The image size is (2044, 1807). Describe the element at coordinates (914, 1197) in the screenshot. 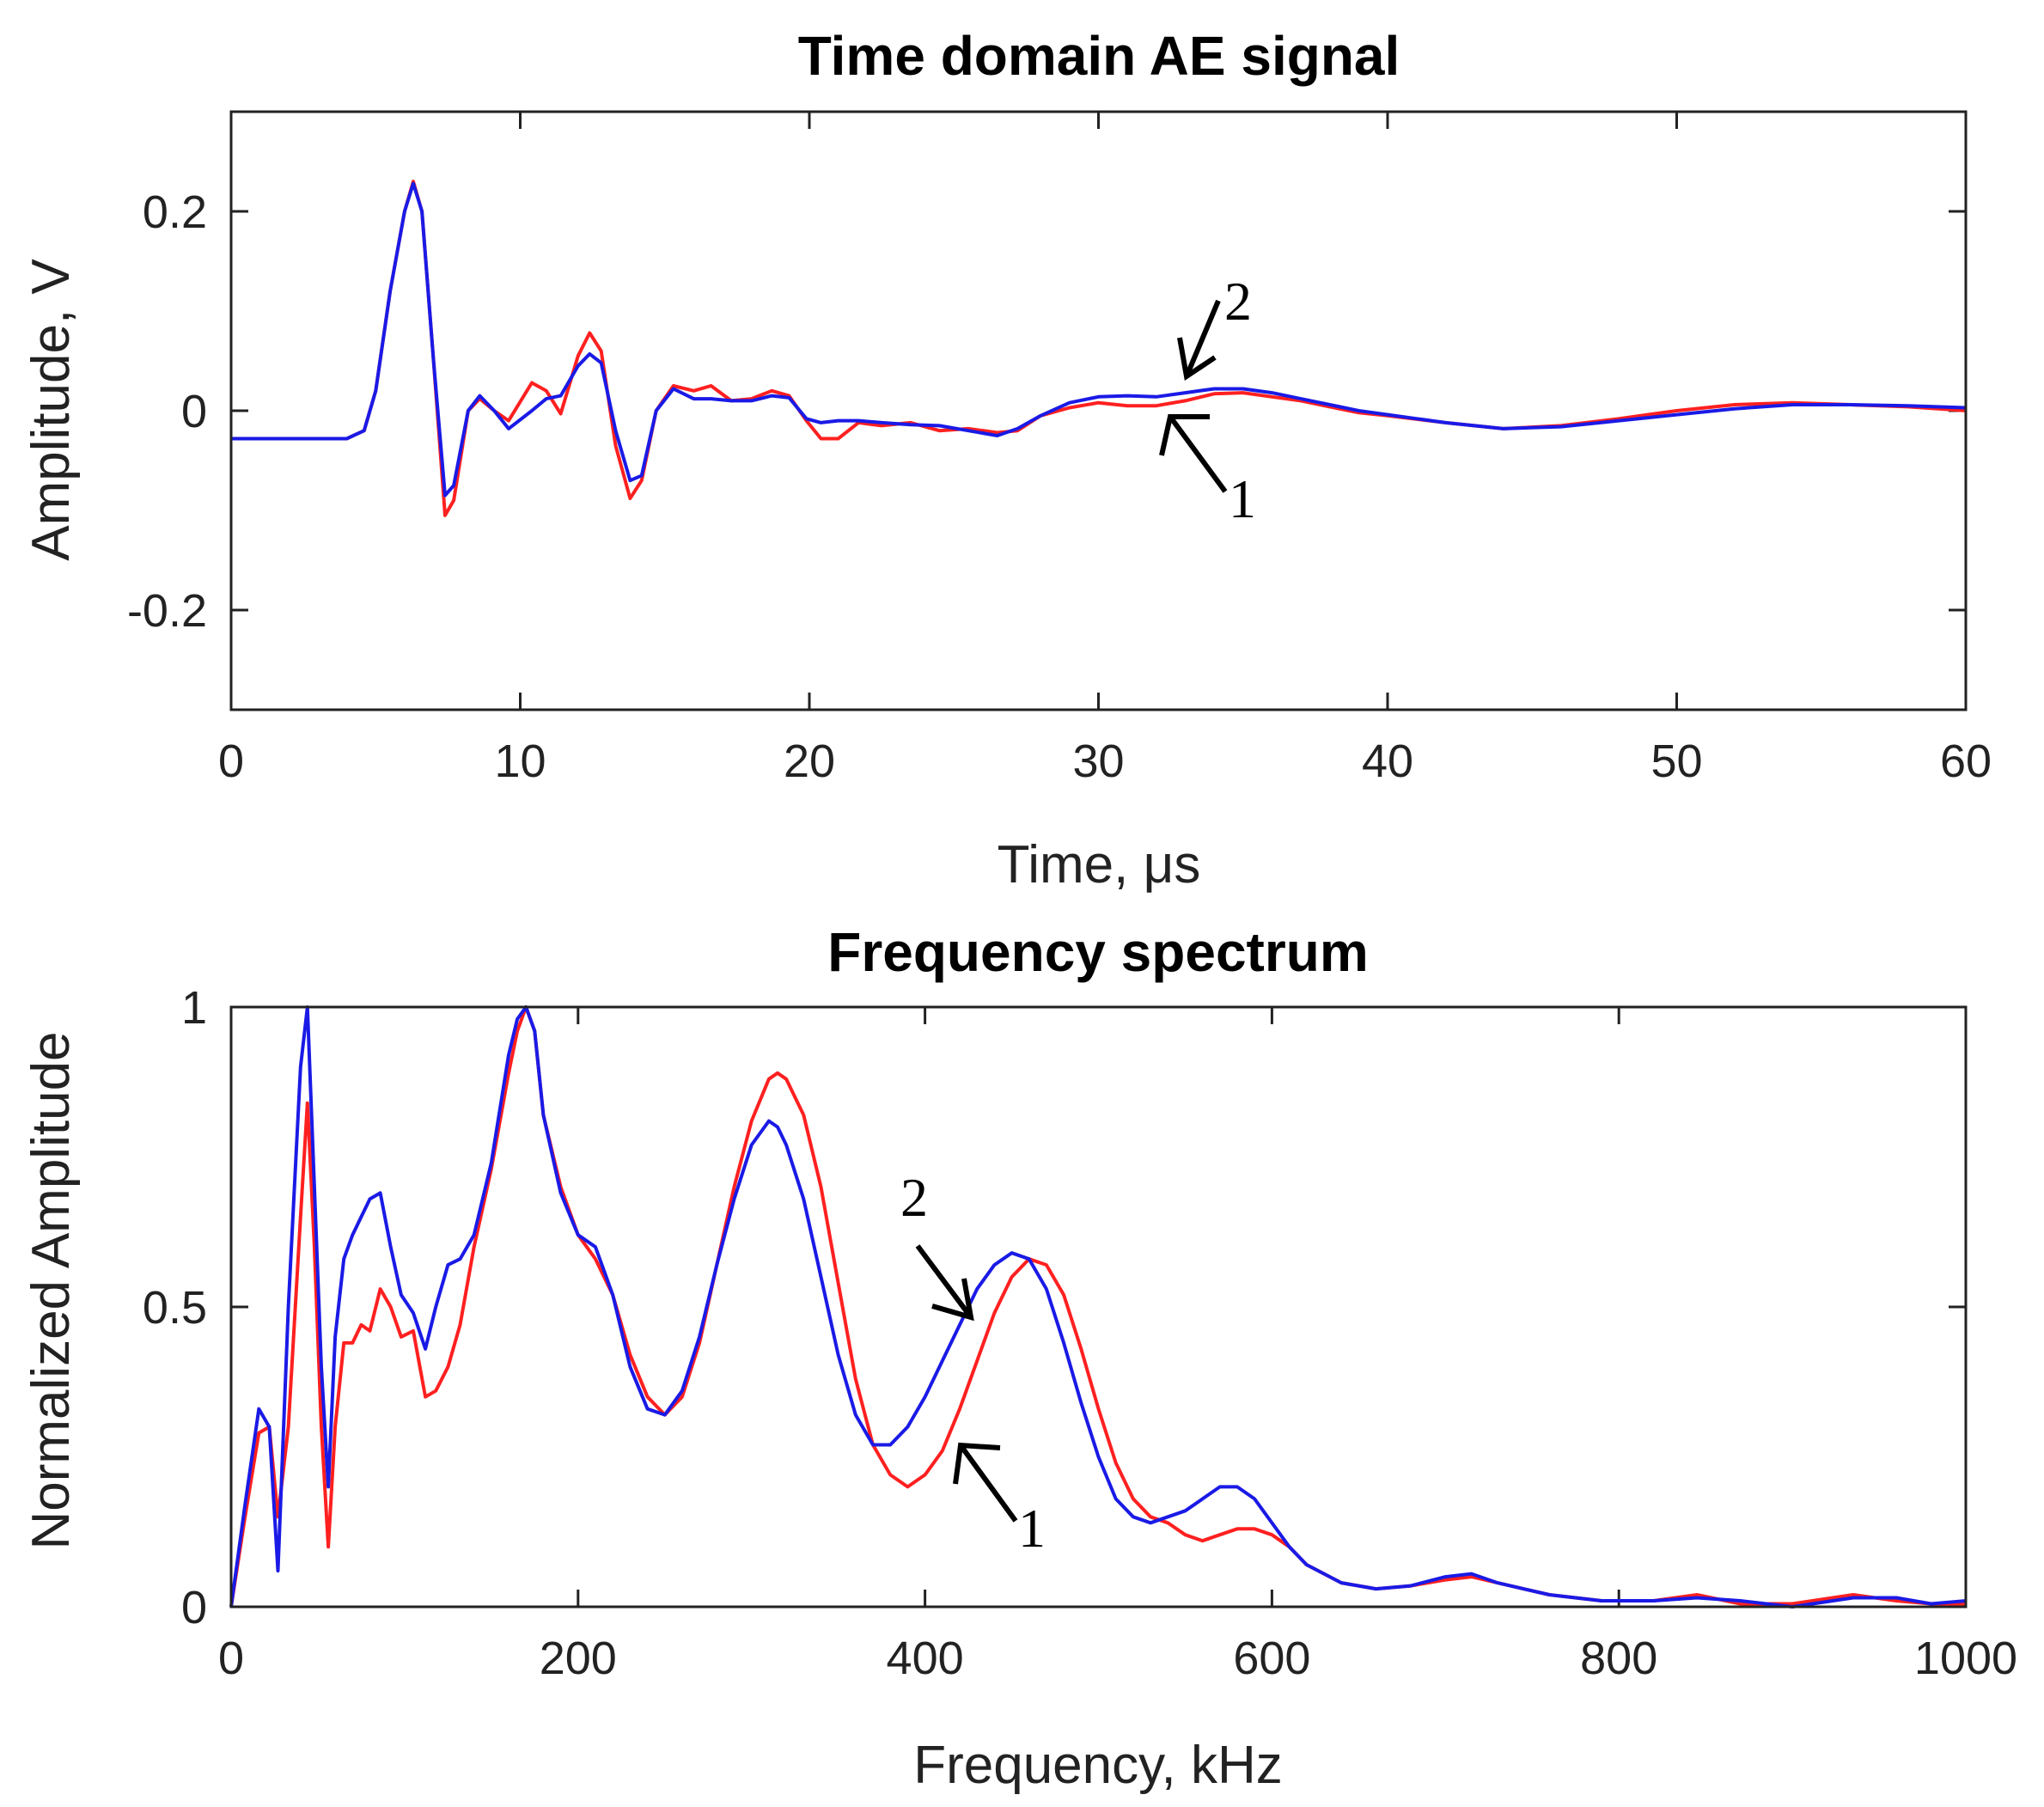

I see `freq-annotation-2-label: 2` at that location.